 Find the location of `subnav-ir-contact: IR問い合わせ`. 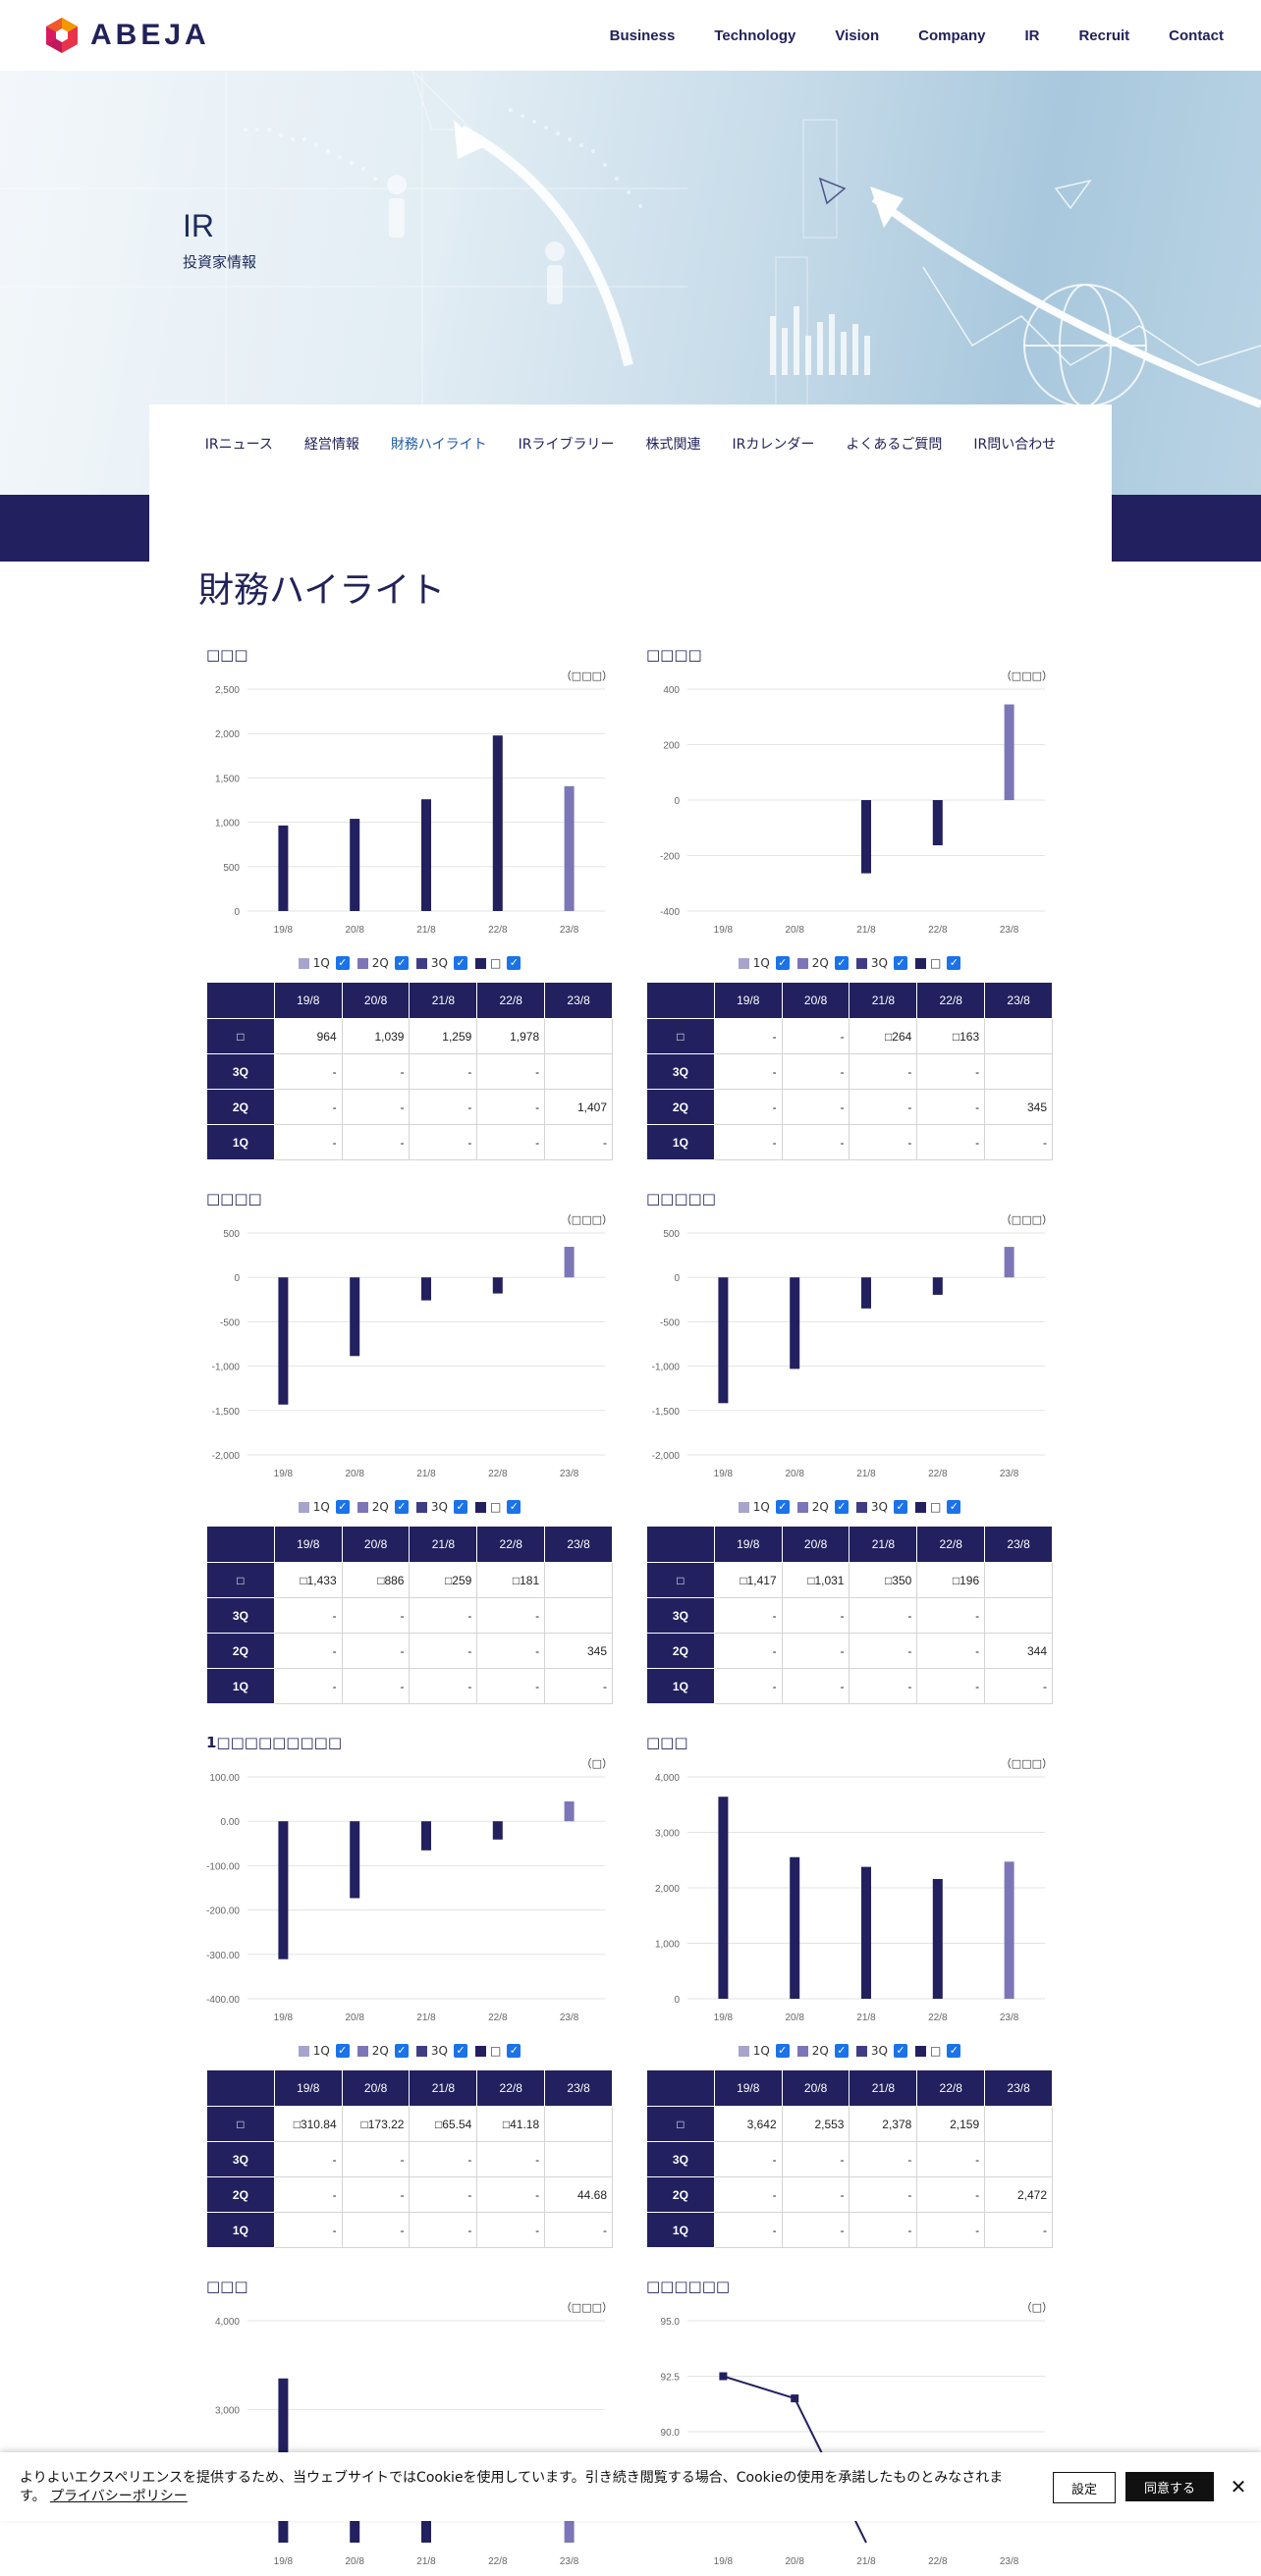

subnav-ir-contact: IR問い合わせ is located at coordinates (1015, 445).